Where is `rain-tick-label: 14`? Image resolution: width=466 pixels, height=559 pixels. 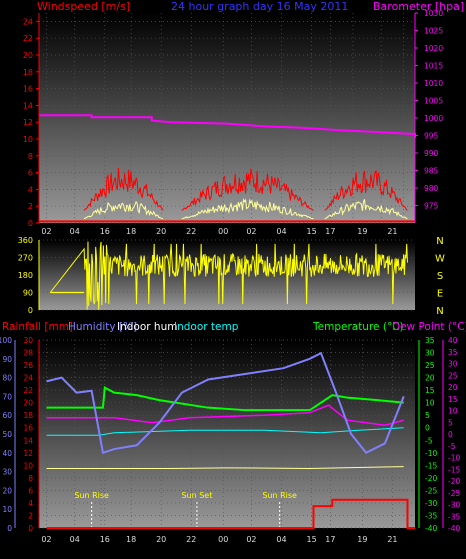 rain-tick-label: 14 is located at coordinates (28, 440).